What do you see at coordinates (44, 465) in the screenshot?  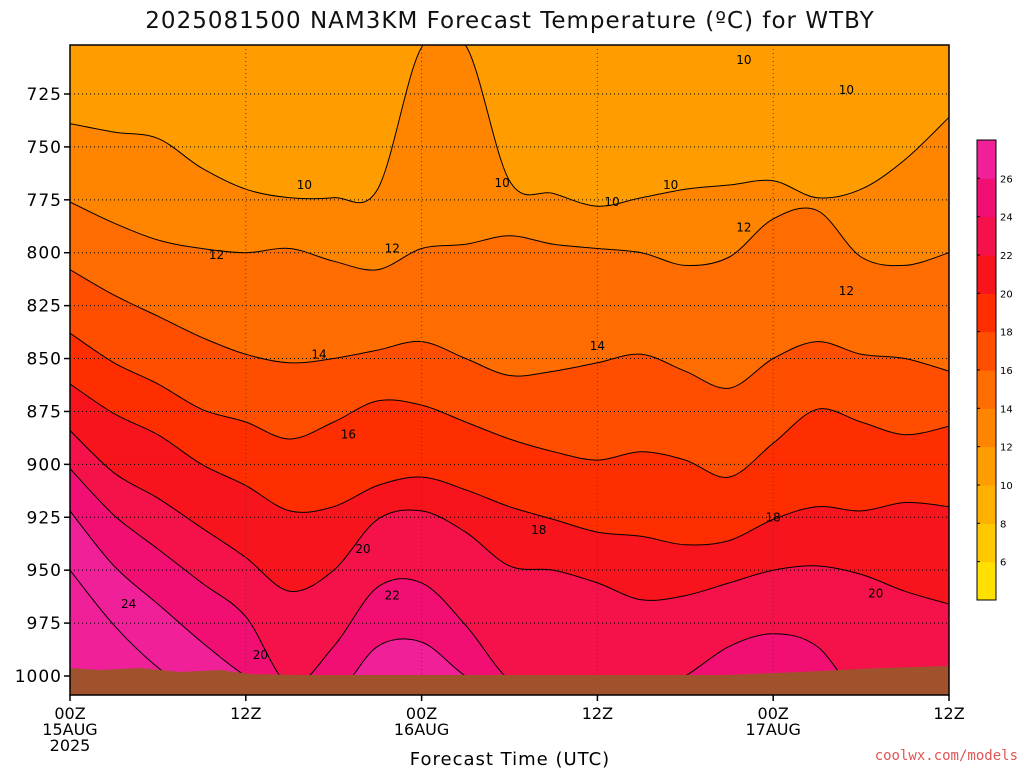 I see `y-tick-label: 900` at bounding box center [44, 465].